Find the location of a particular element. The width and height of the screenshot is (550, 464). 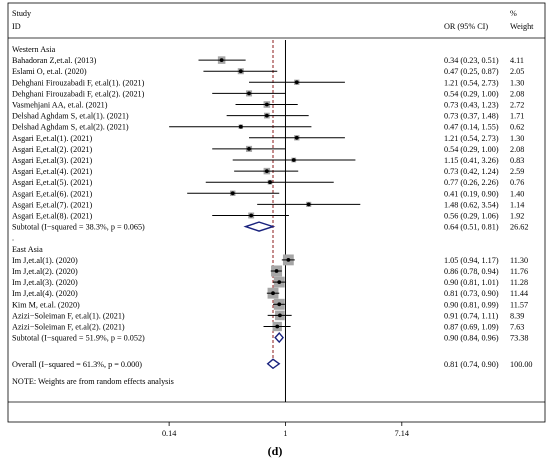

study-label: Delshad Aghdam S, et.al(1). (2021) is located at coordinates (70, 116).